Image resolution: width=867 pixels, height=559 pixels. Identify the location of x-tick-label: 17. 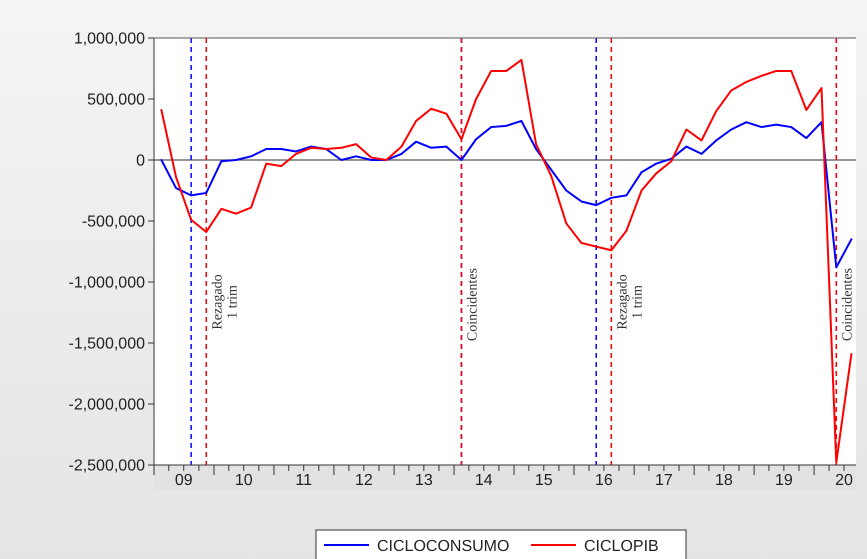
(664, 480).